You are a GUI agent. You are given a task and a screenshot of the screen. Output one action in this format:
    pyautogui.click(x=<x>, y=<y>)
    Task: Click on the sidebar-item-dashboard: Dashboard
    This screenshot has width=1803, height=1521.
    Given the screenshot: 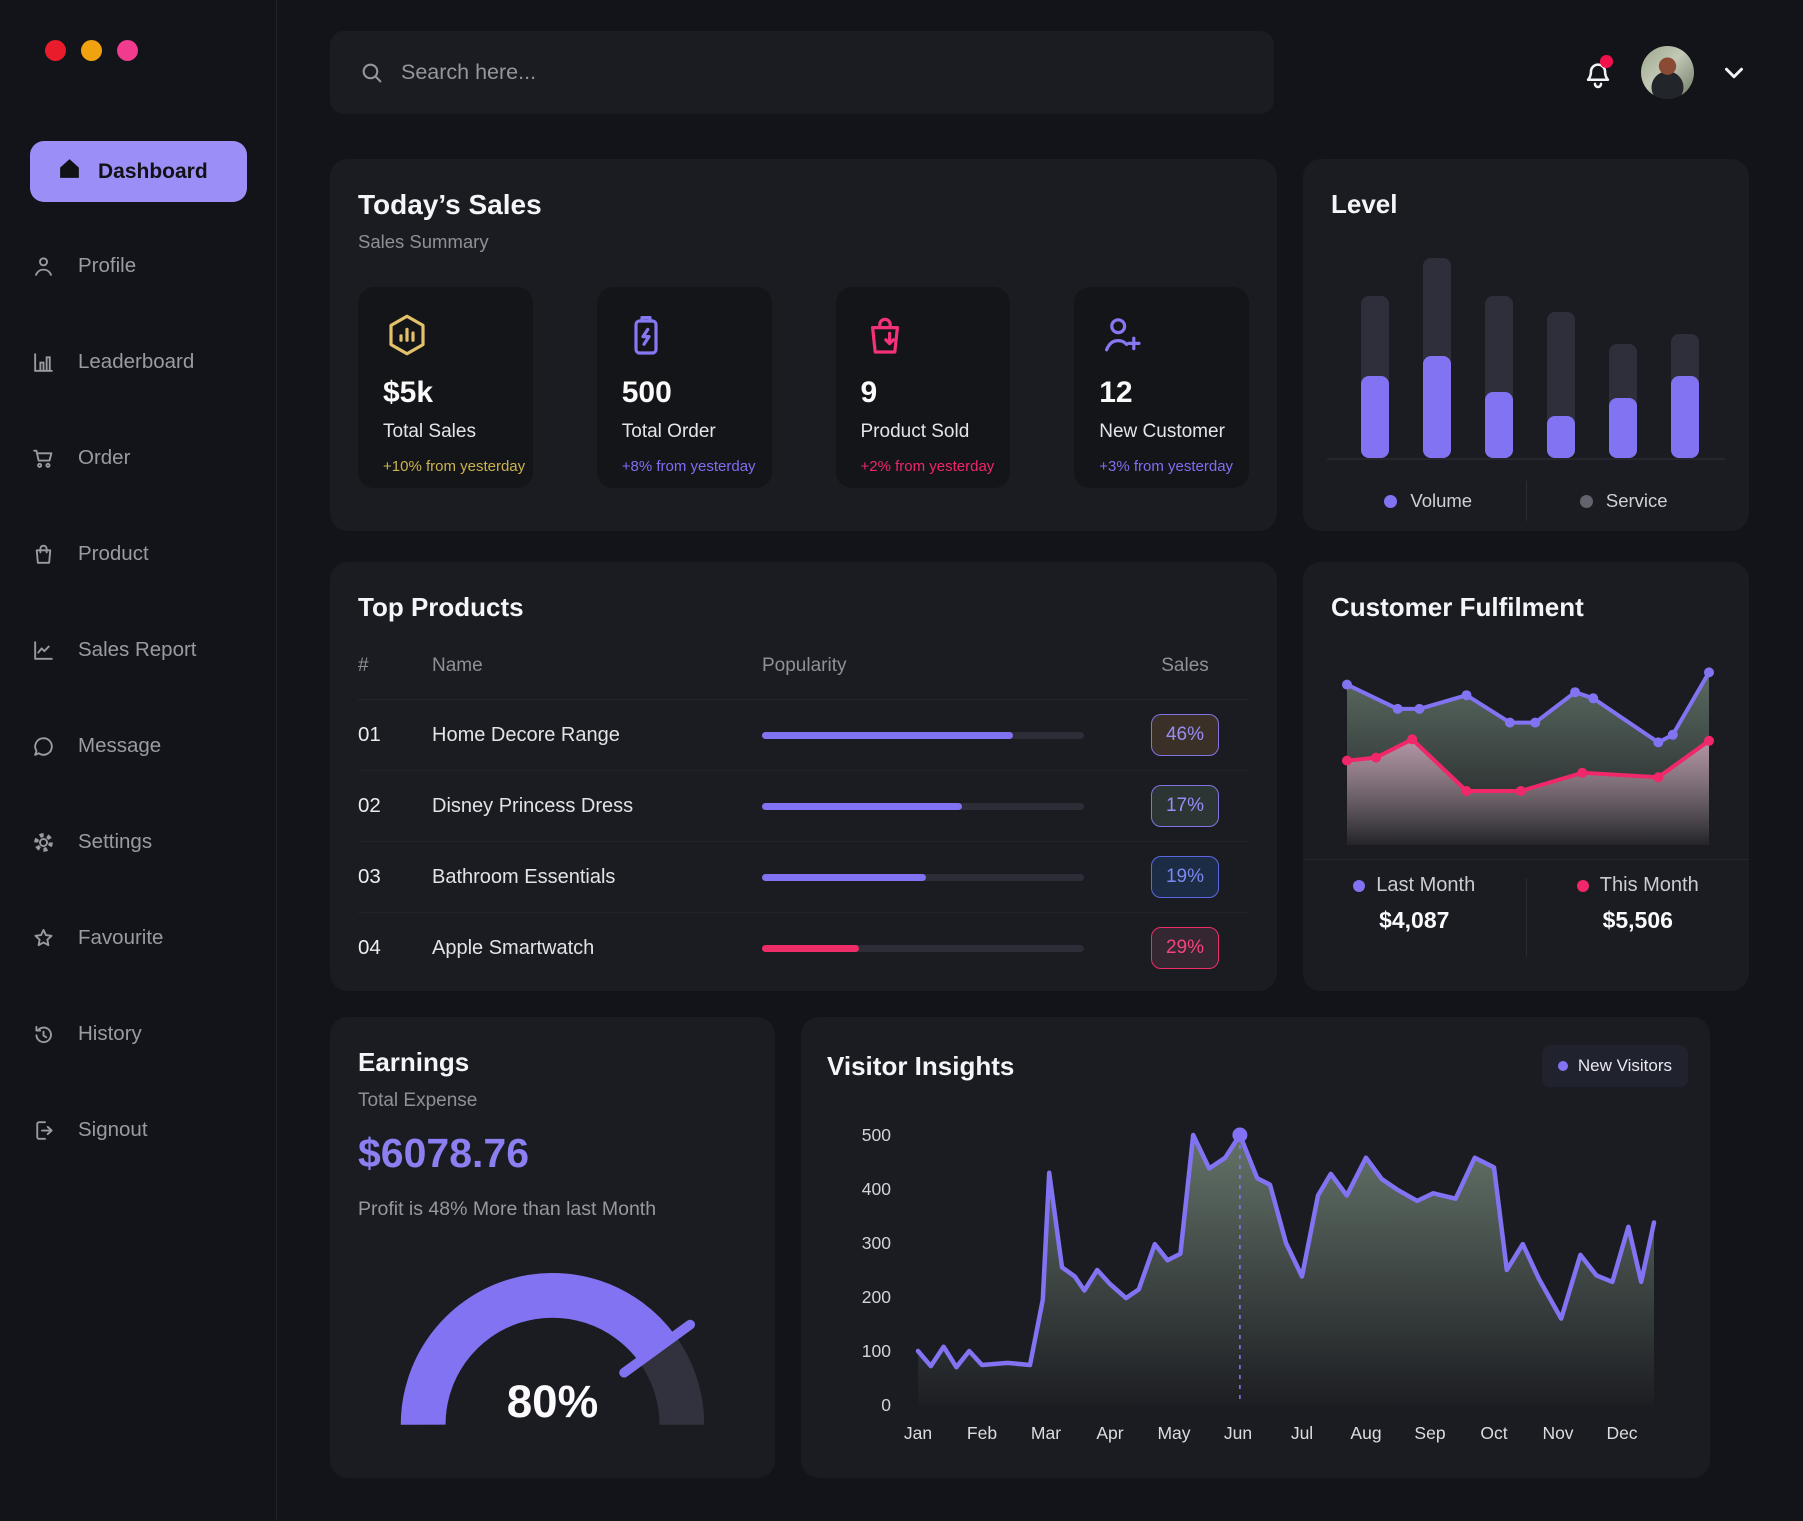 What is the action you would take?
    pyautogui.click(x=138, y=171)
    